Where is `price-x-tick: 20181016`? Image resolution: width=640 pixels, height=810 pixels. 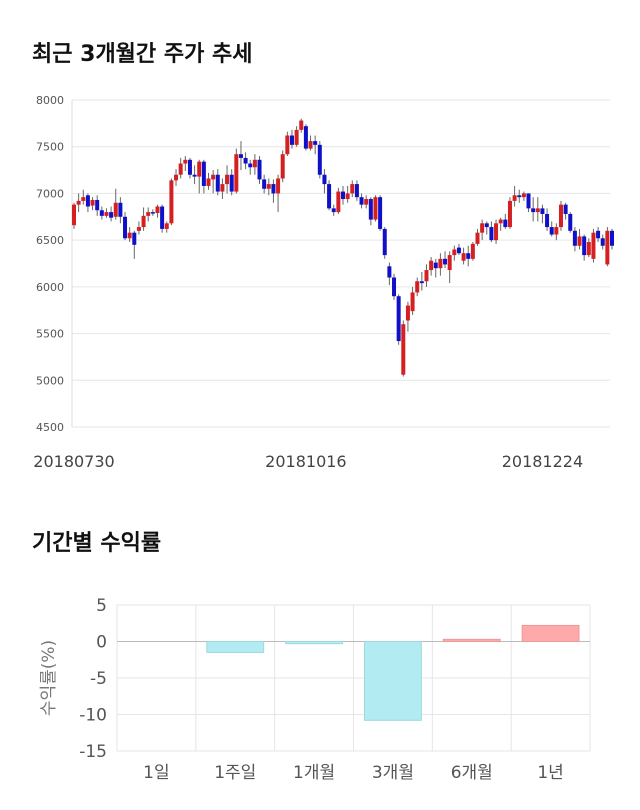
price-x-tick: 20181016 is located at coordinates (305, 461).